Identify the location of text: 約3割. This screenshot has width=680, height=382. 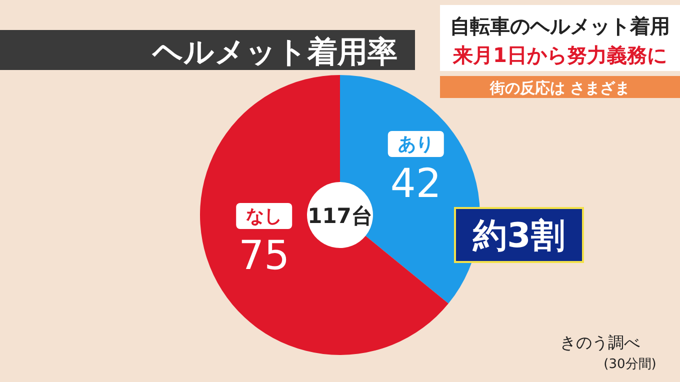
(518, 236).